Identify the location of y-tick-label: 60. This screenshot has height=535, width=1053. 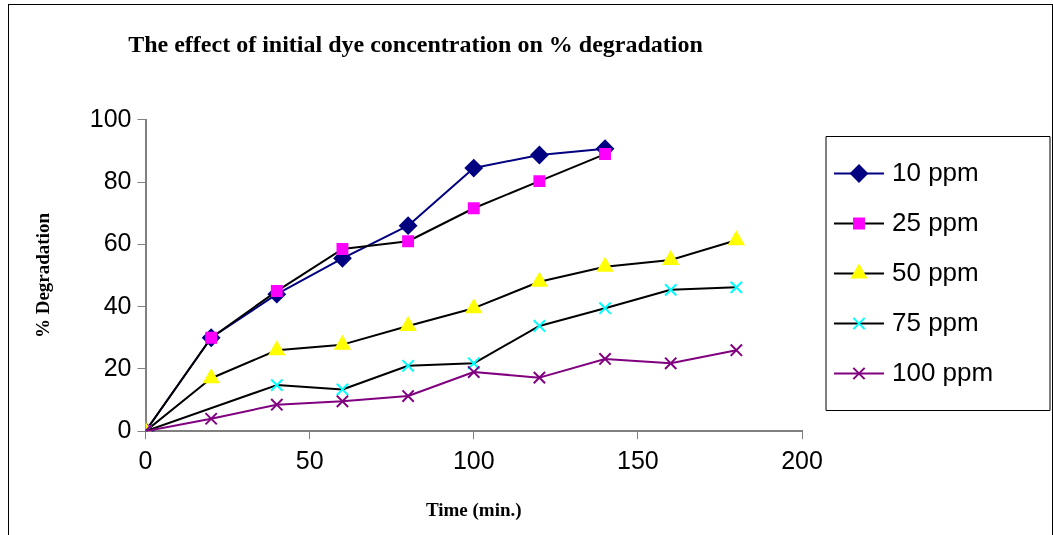
(117, 242).